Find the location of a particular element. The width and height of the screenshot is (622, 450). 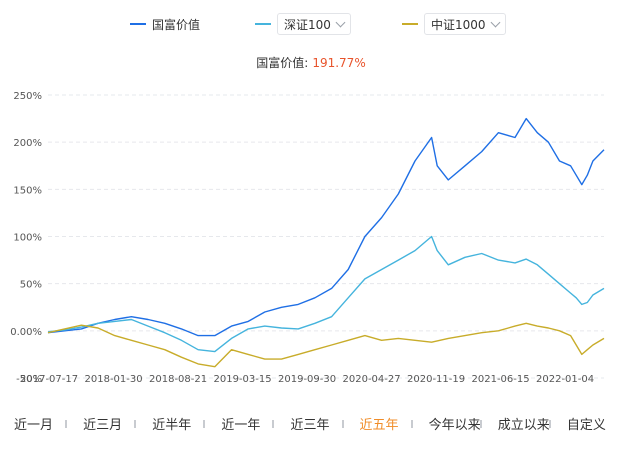

legend-item-compare1: 深证100 is located at coordinates (303, 24).